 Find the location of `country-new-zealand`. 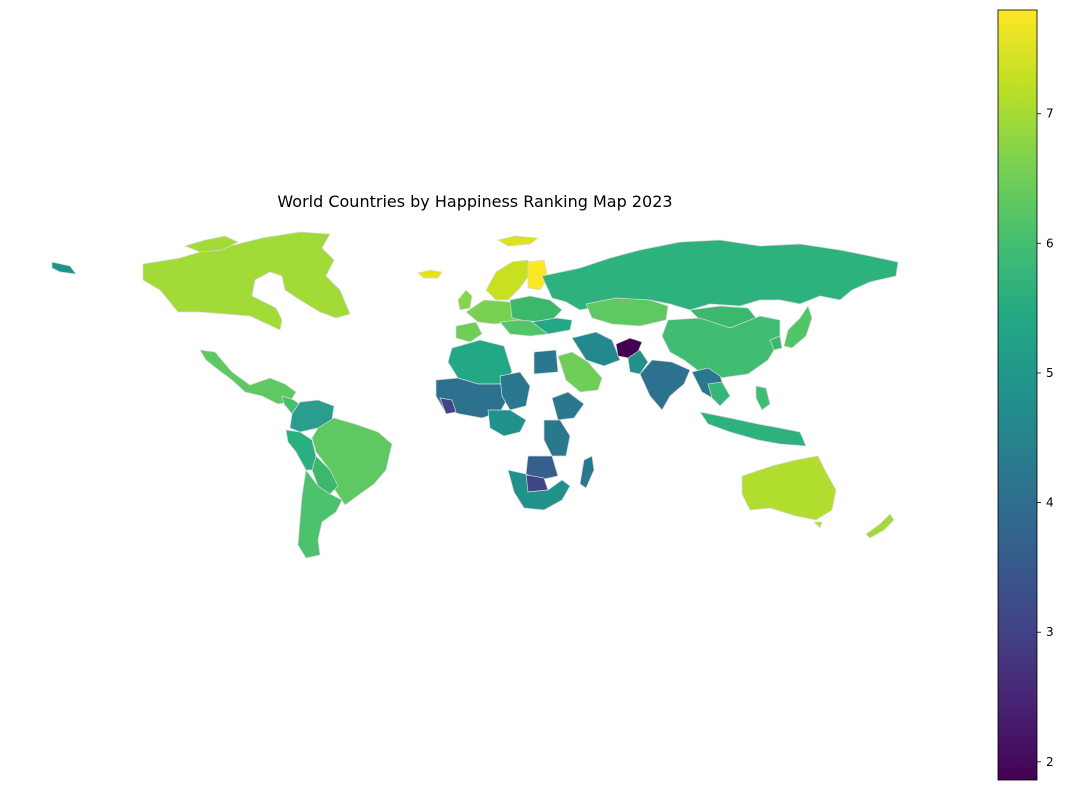

country-new-zealand is located at coordinates (880, 526).